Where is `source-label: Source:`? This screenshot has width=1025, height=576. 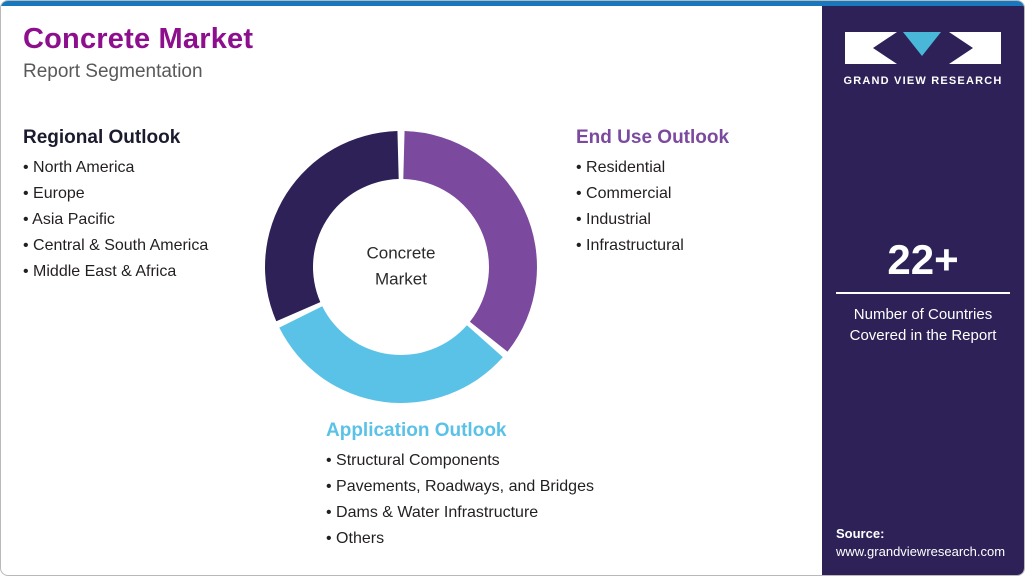 source-label: Source: is located at coordinates (860, 533).